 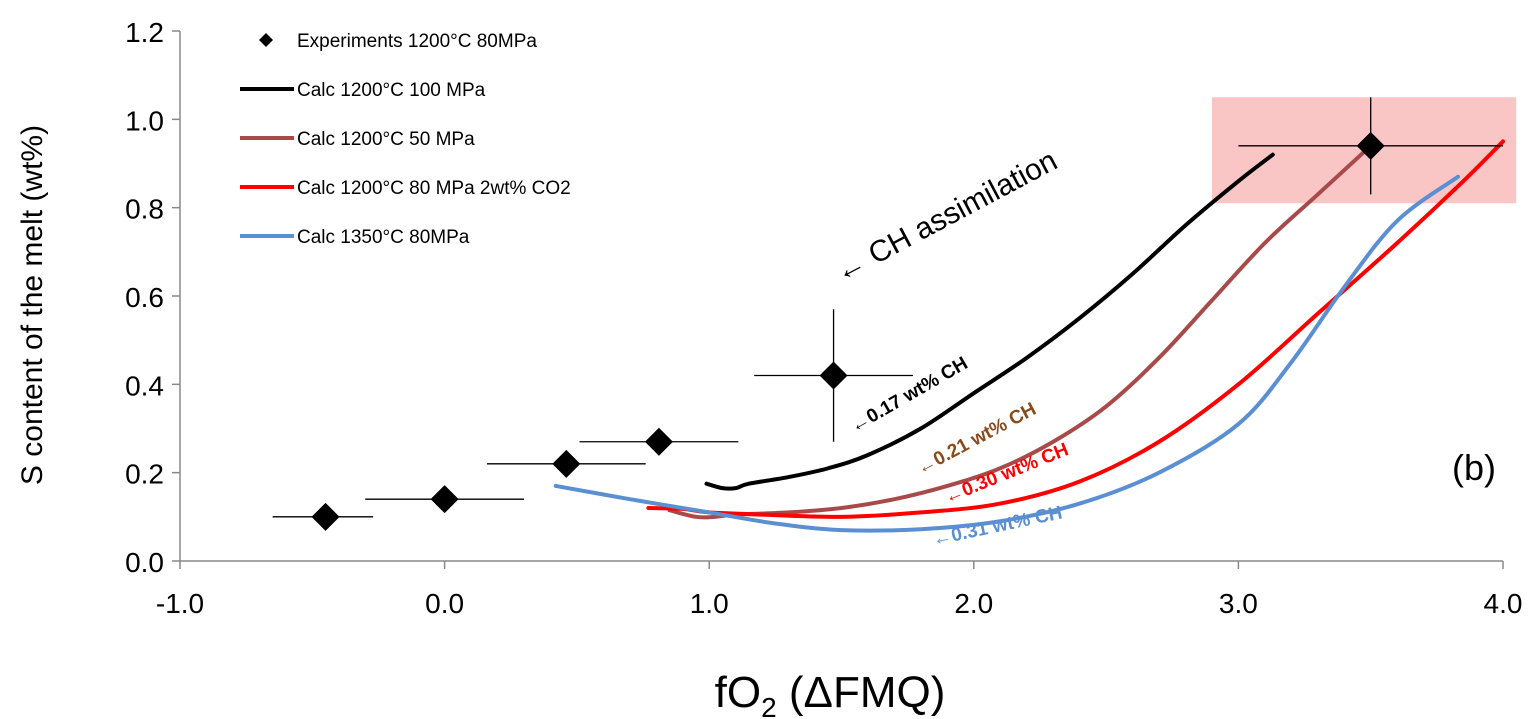 I want to click on x-tick-label: 2.0, so click(x=973, y=603).